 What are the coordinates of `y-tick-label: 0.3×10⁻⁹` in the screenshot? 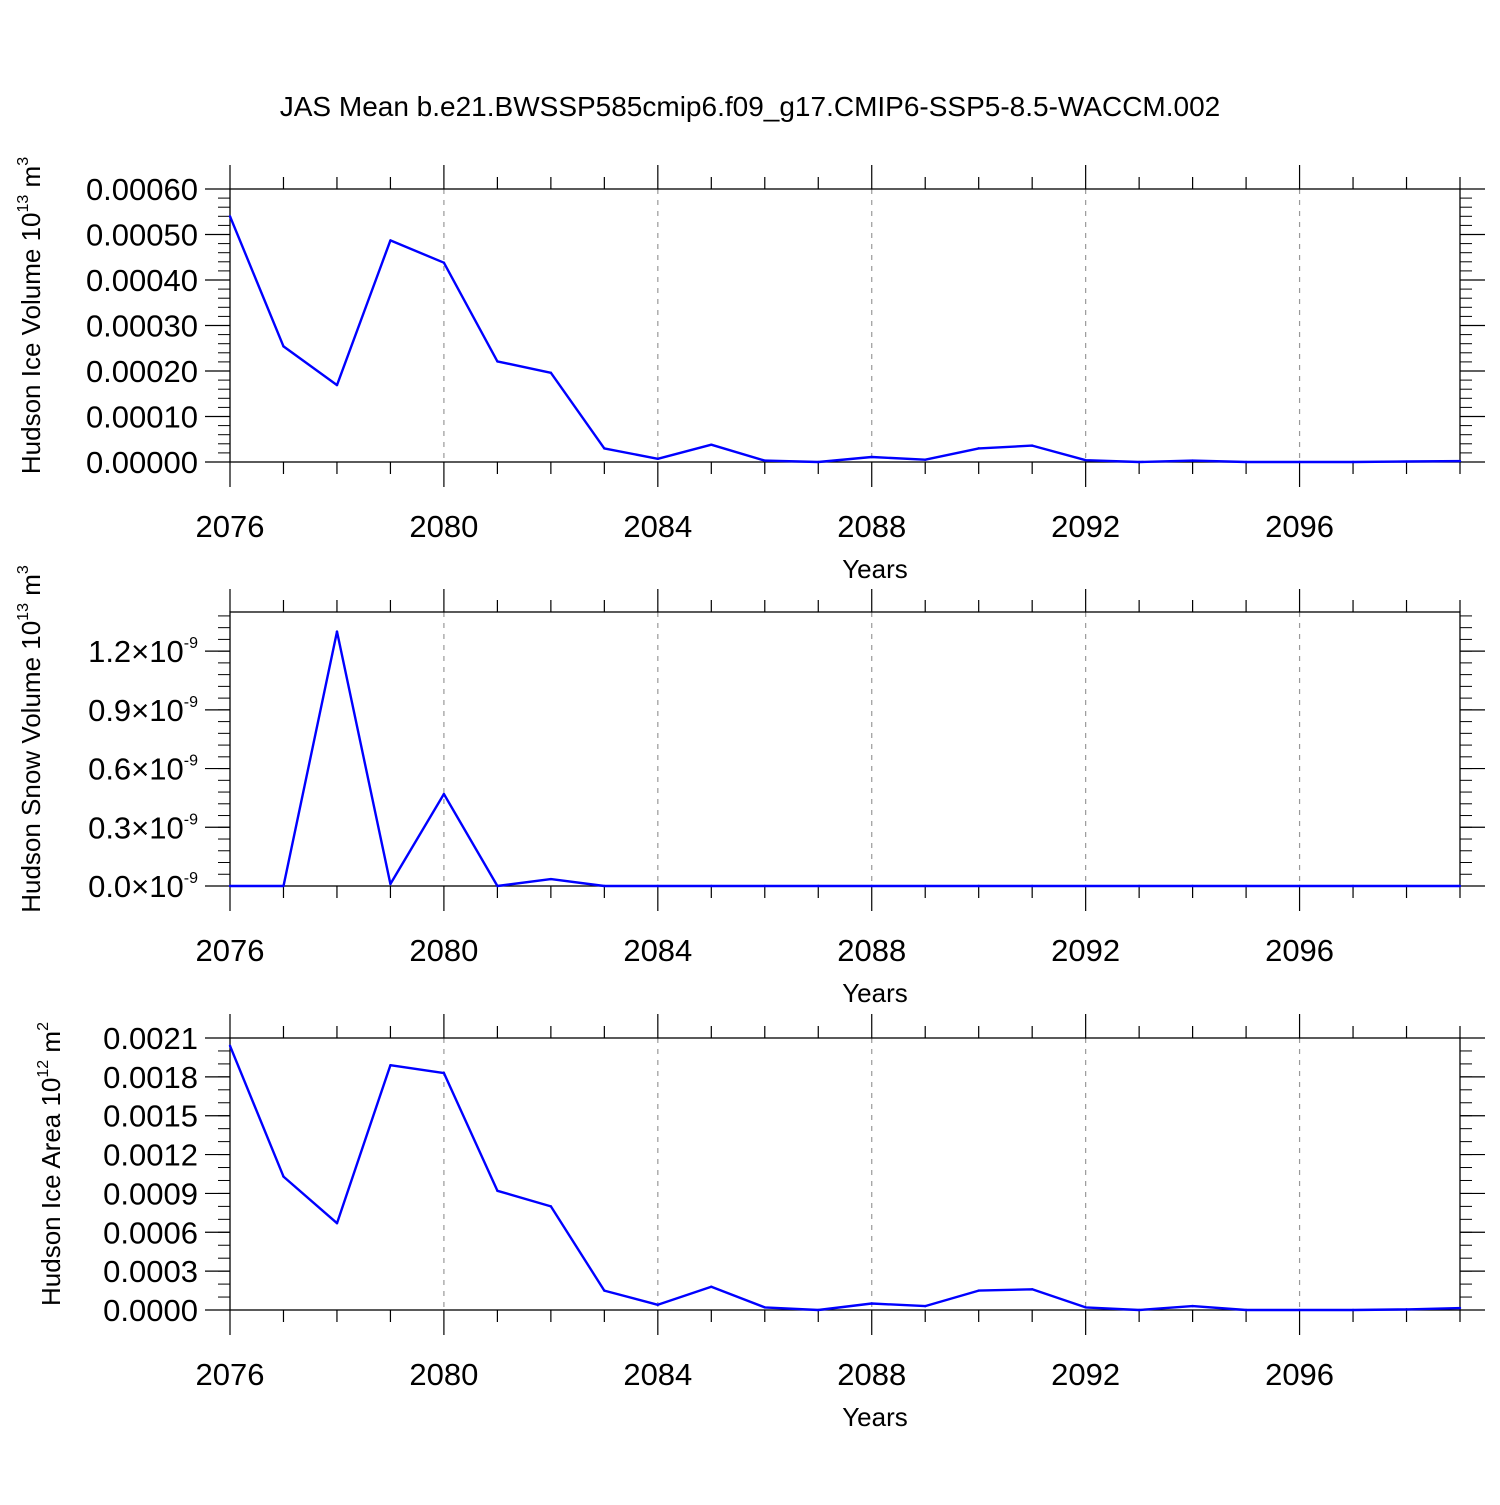 It's located at (143, 827).